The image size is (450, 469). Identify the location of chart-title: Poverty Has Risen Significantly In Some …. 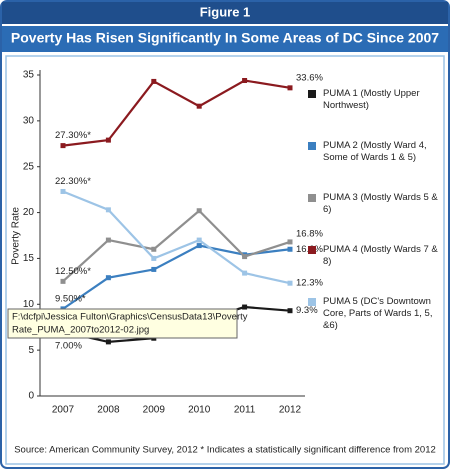
(225, 38).